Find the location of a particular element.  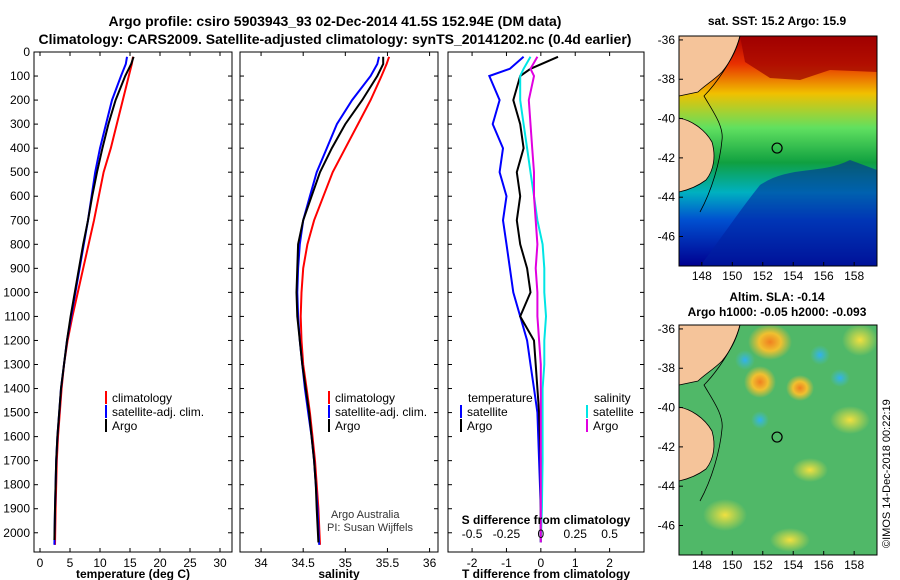

x-tick-label: 10 is located at coordinates (100, 563).